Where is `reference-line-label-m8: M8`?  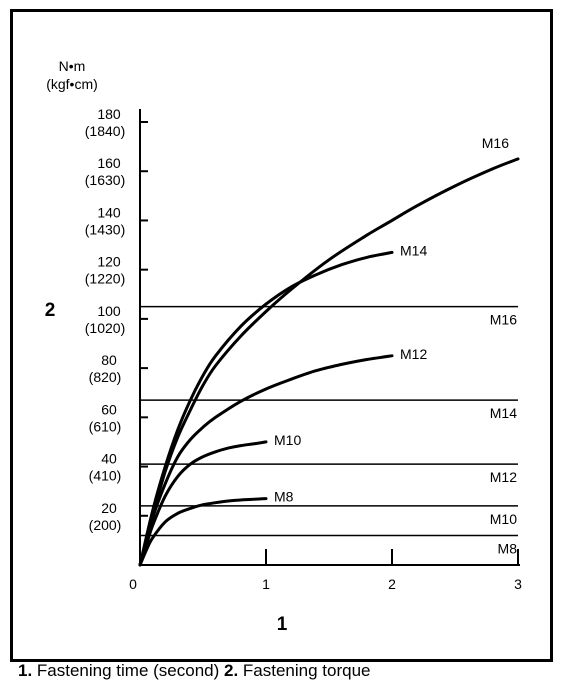 reference-line-label-m8: M8 is located at coordinates (508, 548).